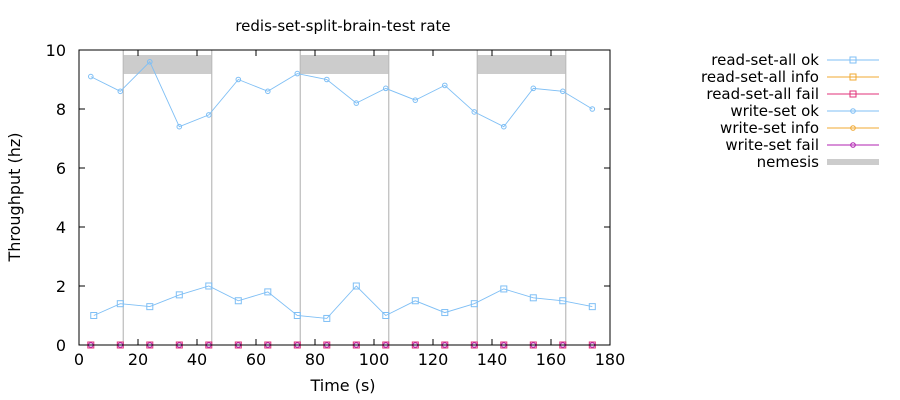  What do you see at coordinates (551, 359) in the screenshot?
I see `x-tick-label: 160` at bounding box center [551, 359].